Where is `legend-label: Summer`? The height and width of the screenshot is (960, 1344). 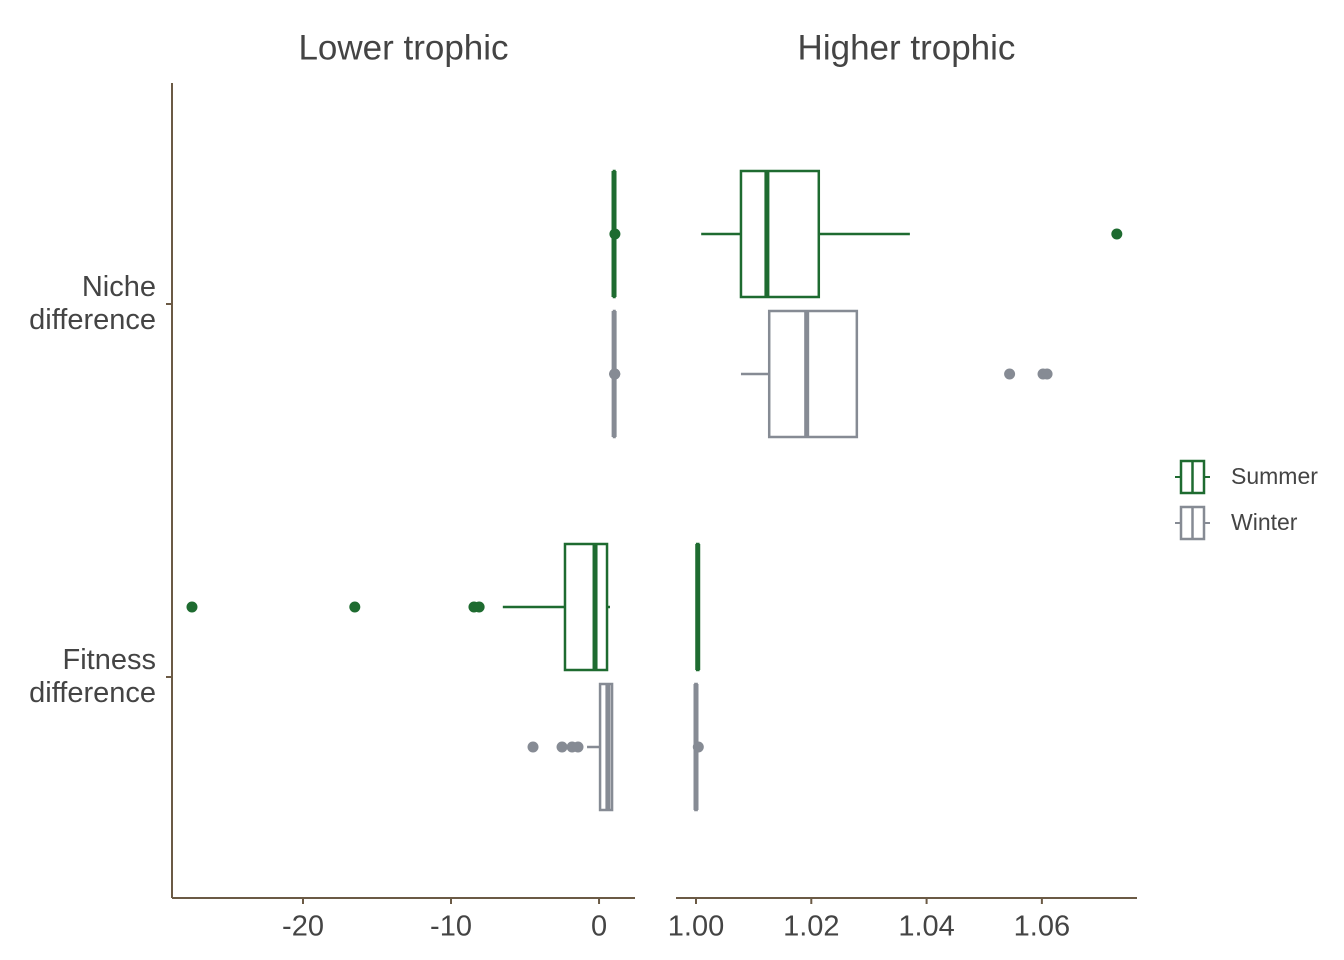 legend-label: Summer is located at coordinates (1274, 476).